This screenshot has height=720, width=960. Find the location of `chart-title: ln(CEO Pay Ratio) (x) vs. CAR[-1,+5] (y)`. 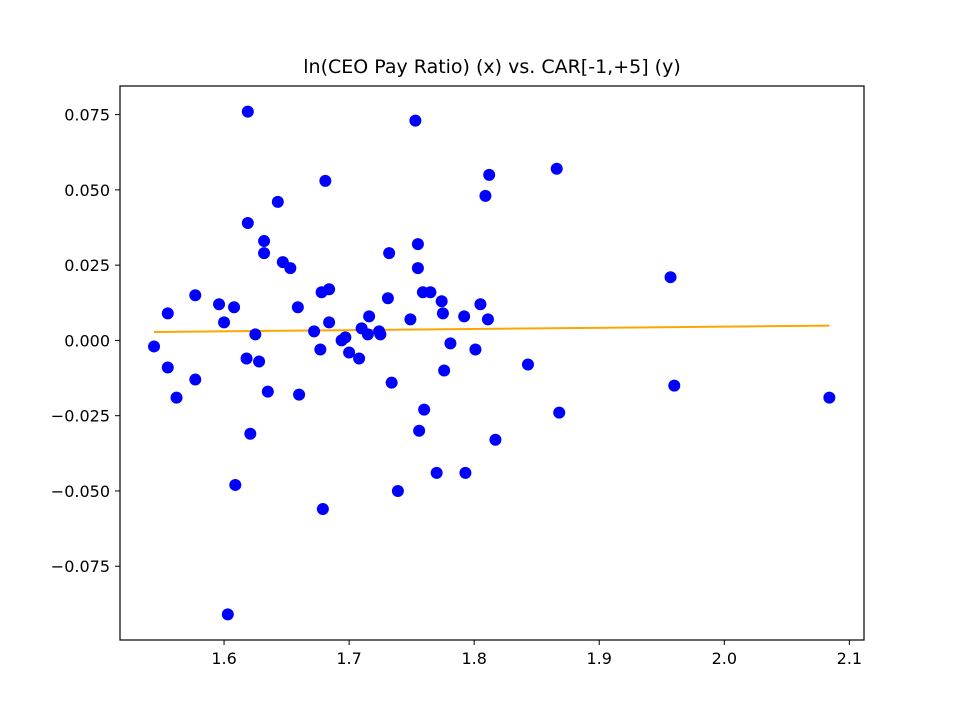

chart-title: ln(CEO Pay Ratio) (x) vs. CAR[-1,+5] (y) is located at coordinates (492, 67).